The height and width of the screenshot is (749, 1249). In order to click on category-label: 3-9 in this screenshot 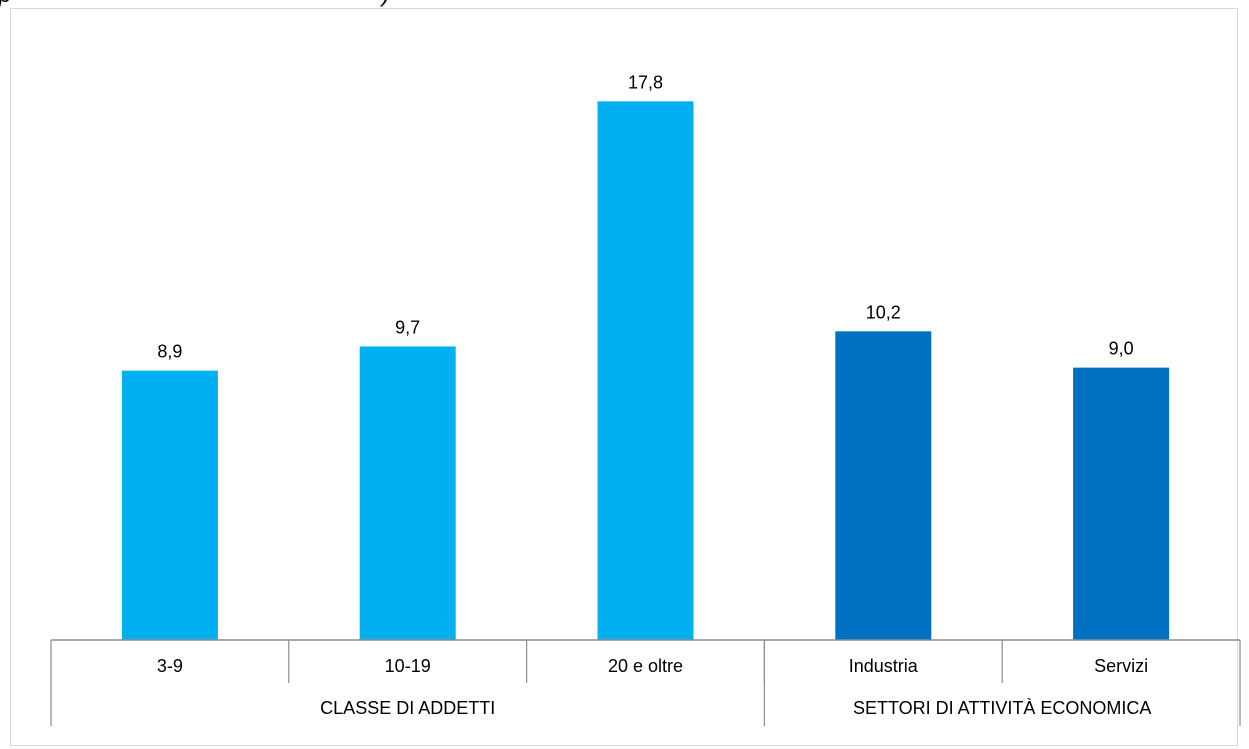, I will do `click(170, 666)`.